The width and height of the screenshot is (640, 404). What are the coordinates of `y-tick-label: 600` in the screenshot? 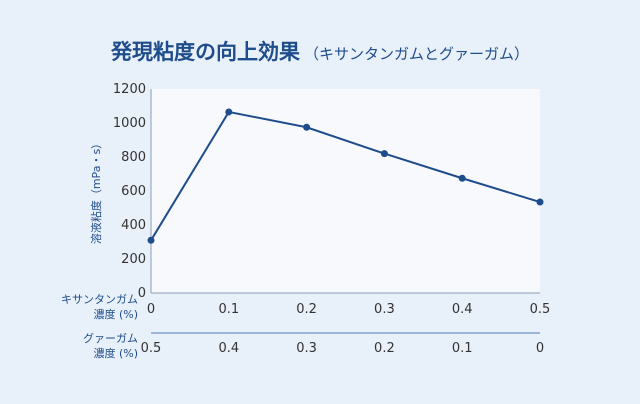 It's located at (133, 191).